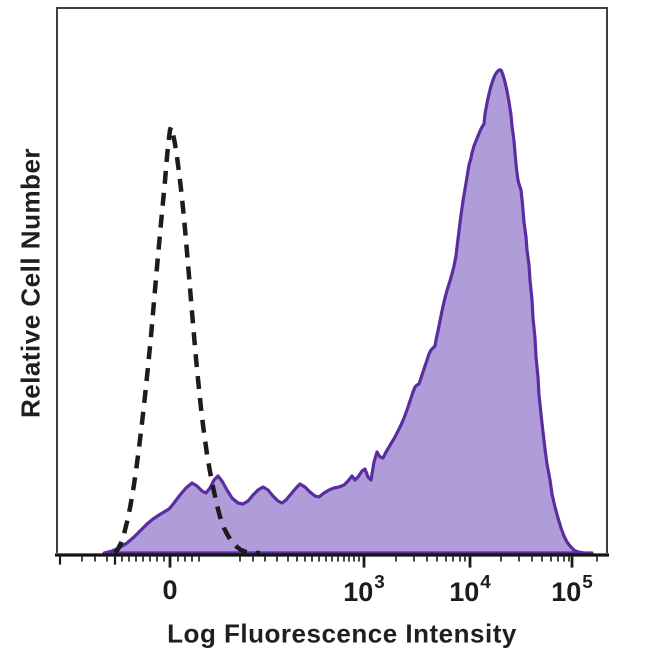  What do you see at coordinates (170, 590) in the screenshot?
I see `x-tick-label: 0` at bounding box center [170, 590].